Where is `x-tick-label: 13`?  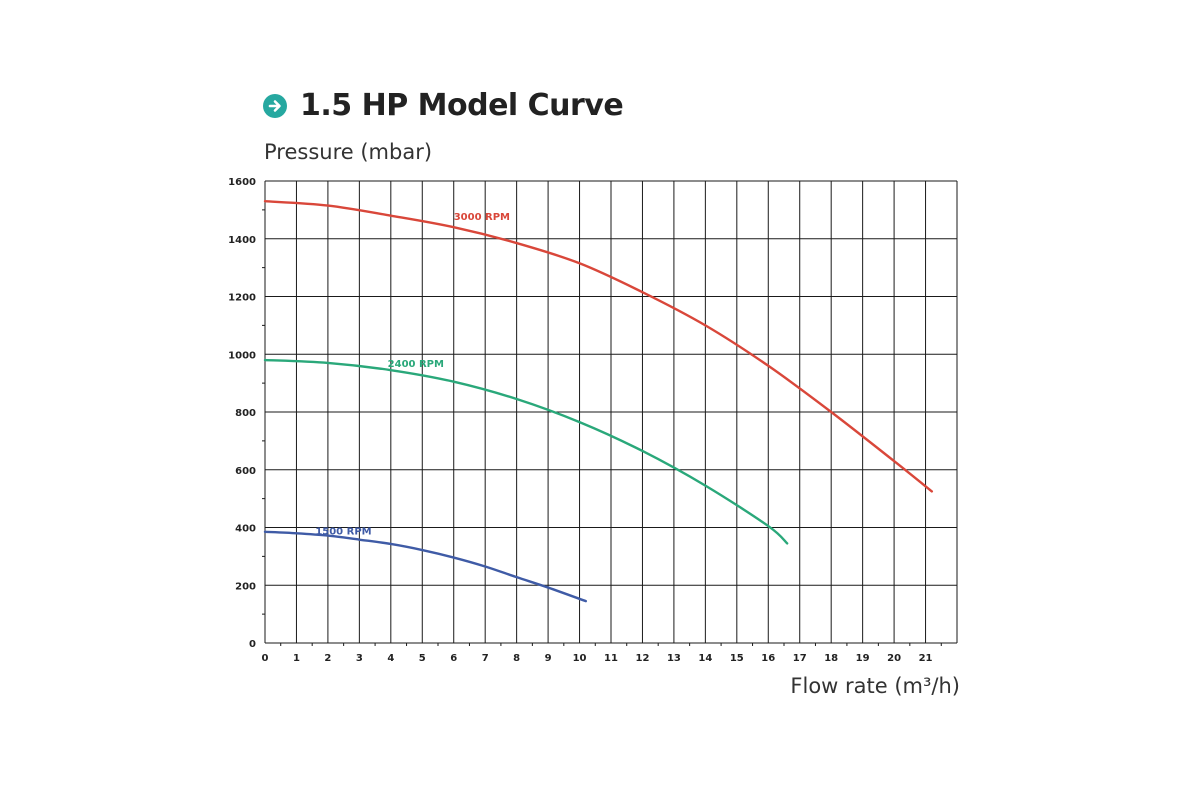 x-tick-label: 13 is located at coordinates (674, 658).